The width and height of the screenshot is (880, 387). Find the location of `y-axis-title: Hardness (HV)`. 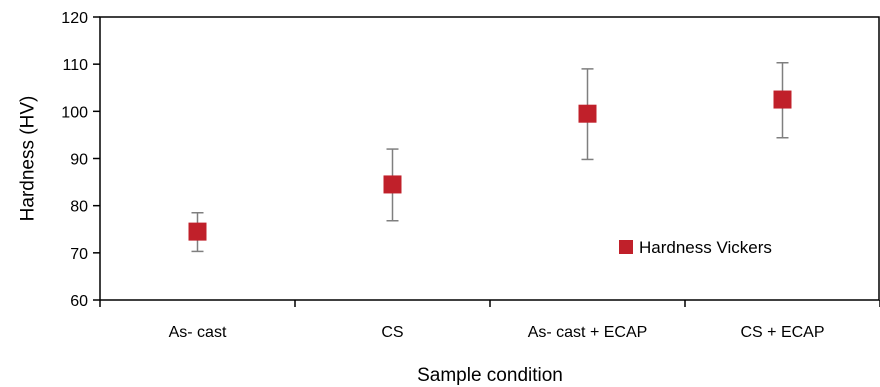

y-axis-title: Hardness (HV) is located at coordinates (28, 159).